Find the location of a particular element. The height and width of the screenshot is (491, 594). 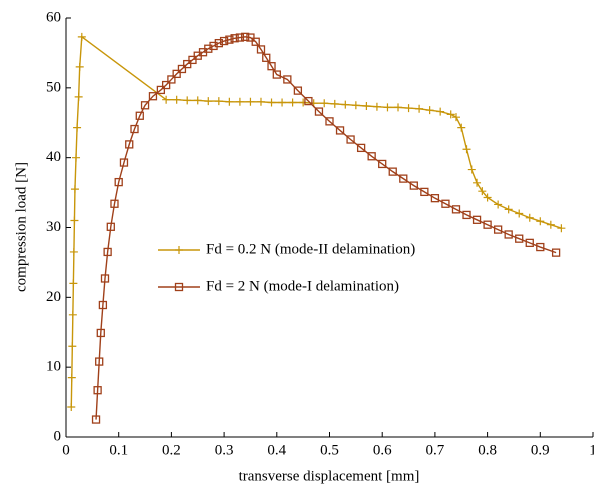

x-tick-label: 0.7 is located at coordinates (435, 450).